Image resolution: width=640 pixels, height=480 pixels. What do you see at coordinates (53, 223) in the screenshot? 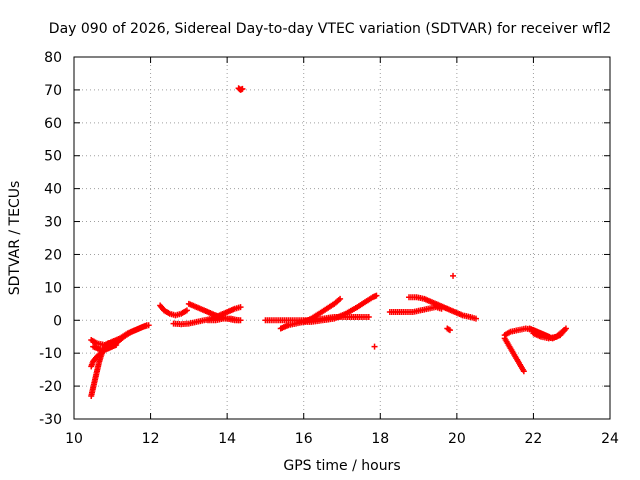
I see `y-tick-label: 30` at bounding box center [53, 223].